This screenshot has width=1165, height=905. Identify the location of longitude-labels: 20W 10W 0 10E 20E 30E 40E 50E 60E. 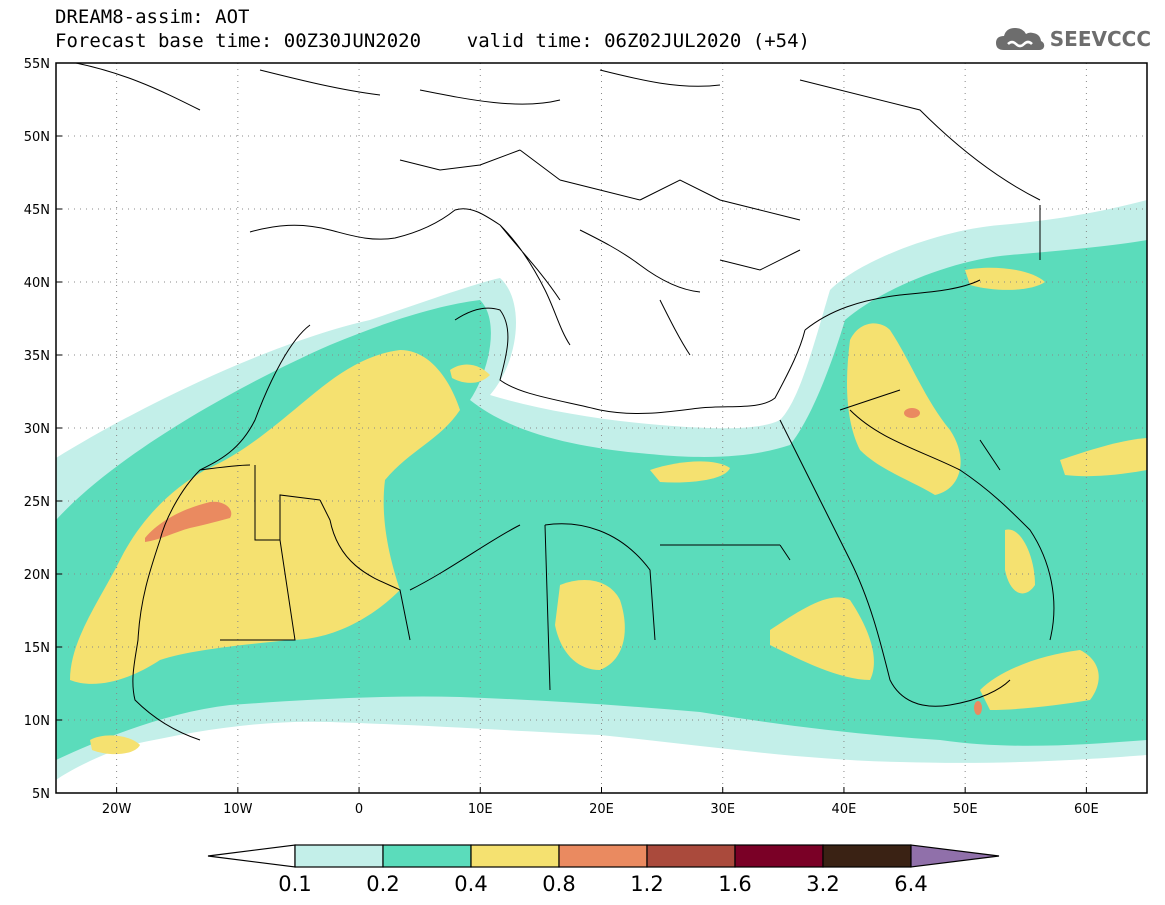
(600, 802).